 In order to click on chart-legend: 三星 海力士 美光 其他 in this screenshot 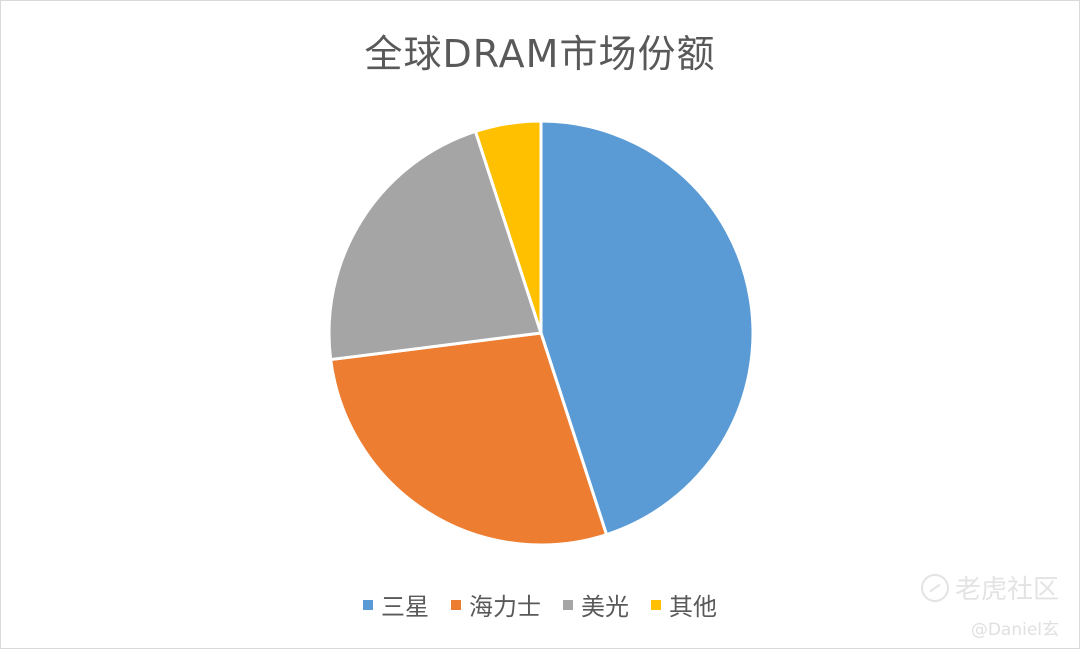, I will do `click(540, 604)`.